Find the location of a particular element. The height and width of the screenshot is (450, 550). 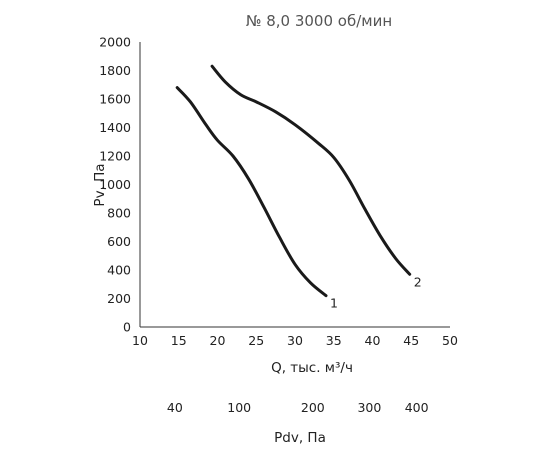

x-tick-label: 40 is located at coordinates (373, 340).